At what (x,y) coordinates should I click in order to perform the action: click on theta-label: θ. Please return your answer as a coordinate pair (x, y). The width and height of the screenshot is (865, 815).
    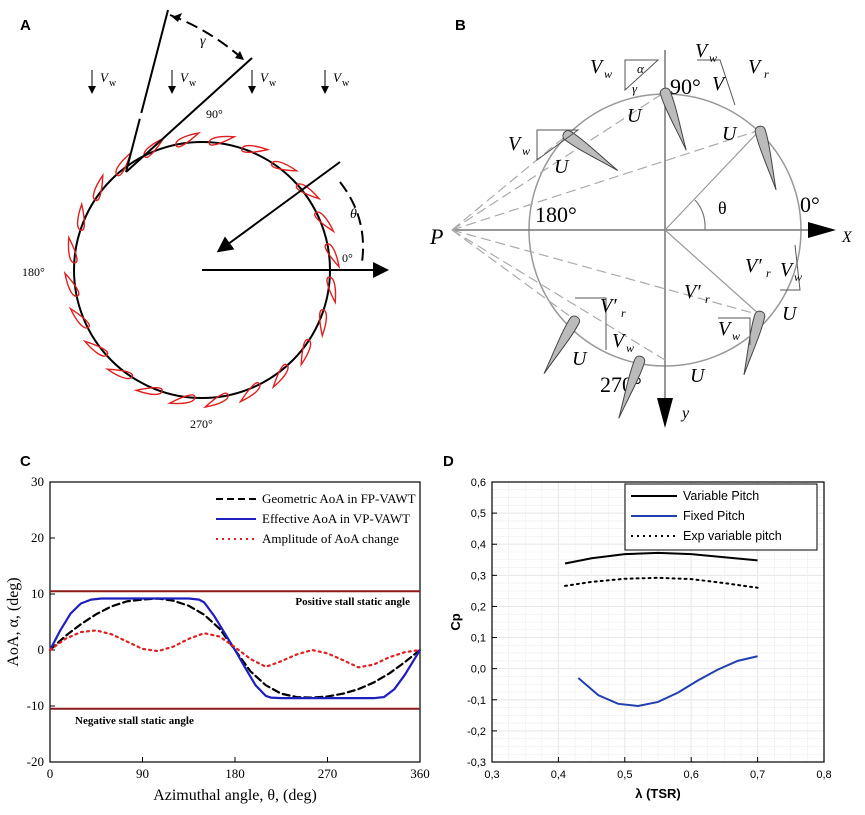
    Looking at the image, I should click on (722, 208).